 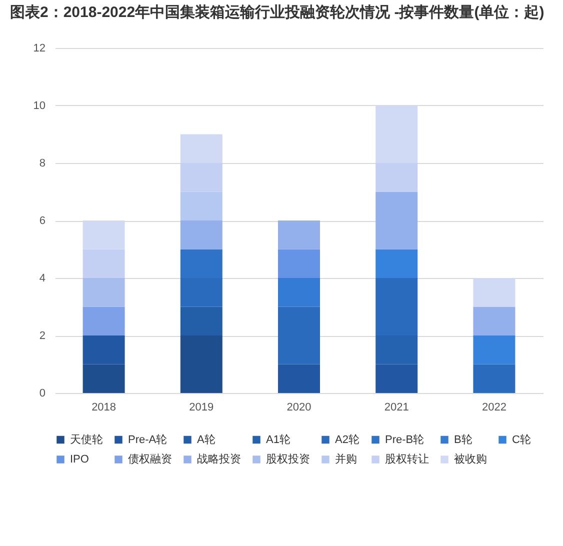 What do you see at coordinates (278, 440) in the screenshot?
I see `legend-label: A1轮` at bounding box center [278, 440].